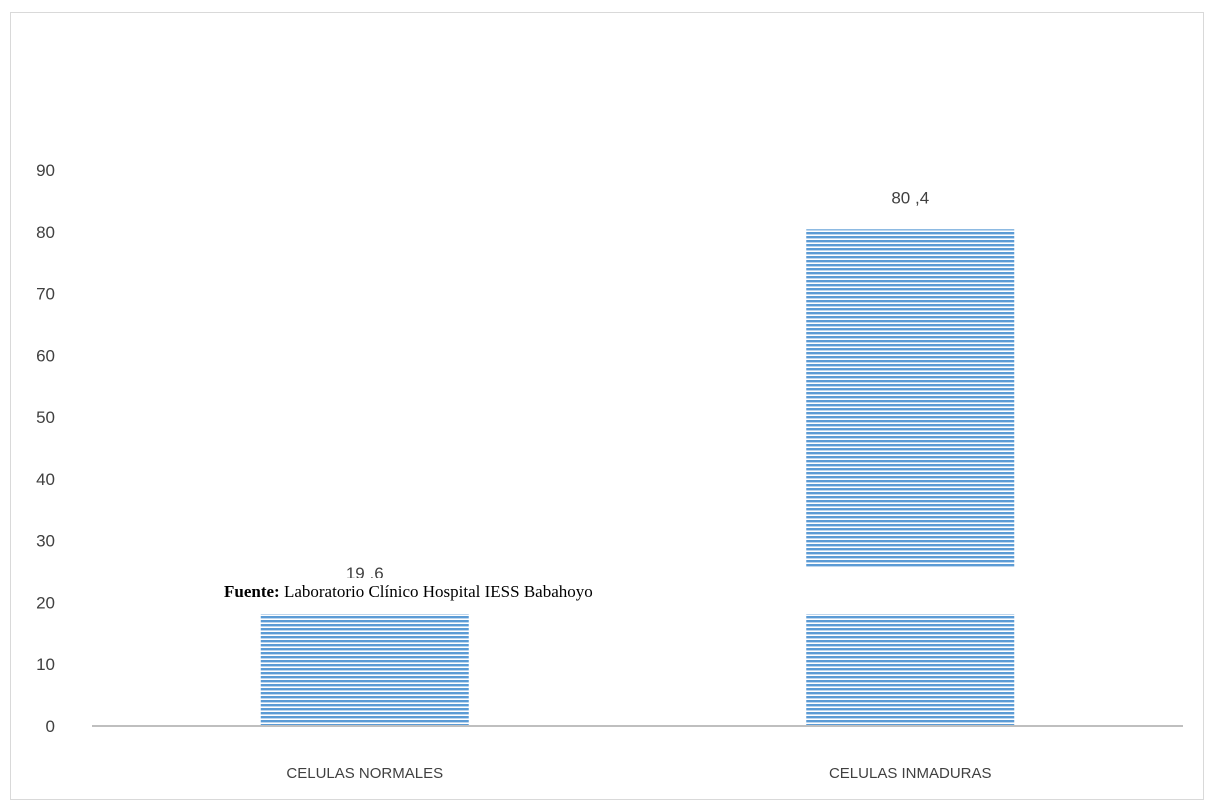 Image resolution: width=1207 pixels, height=802 pixels. Describe the element at coordinates (252, 591) in the screenshot. I see `source-label: Fuente:` at that location.